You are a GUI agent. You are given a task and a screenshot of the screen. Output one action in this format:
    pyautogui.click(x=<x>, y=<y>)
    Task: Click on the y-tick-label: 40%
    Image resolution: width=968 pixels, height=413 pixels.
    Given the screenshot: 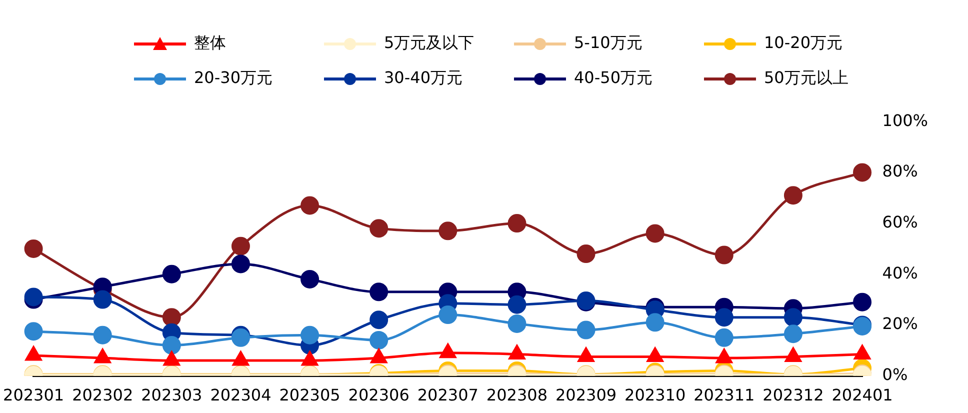 What is the action you would take?
    pyautogui.click(x=900, y=272)
    